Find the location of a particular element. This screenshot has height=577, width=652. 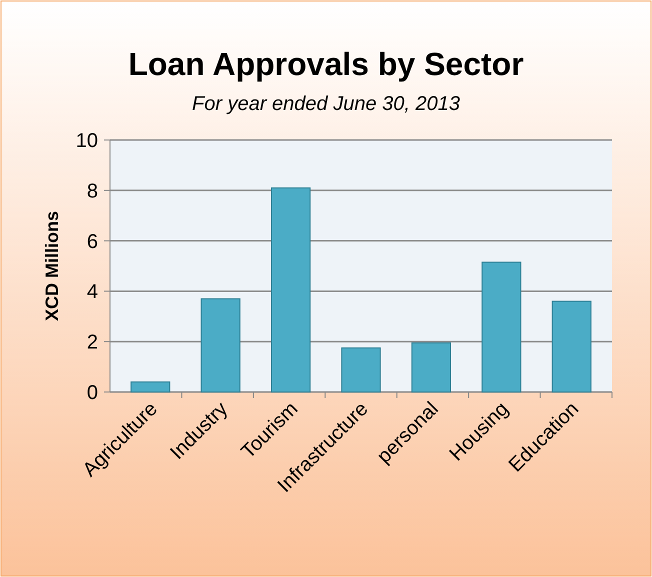

y-tick-label: 4 is located at coordinates (92, 292).